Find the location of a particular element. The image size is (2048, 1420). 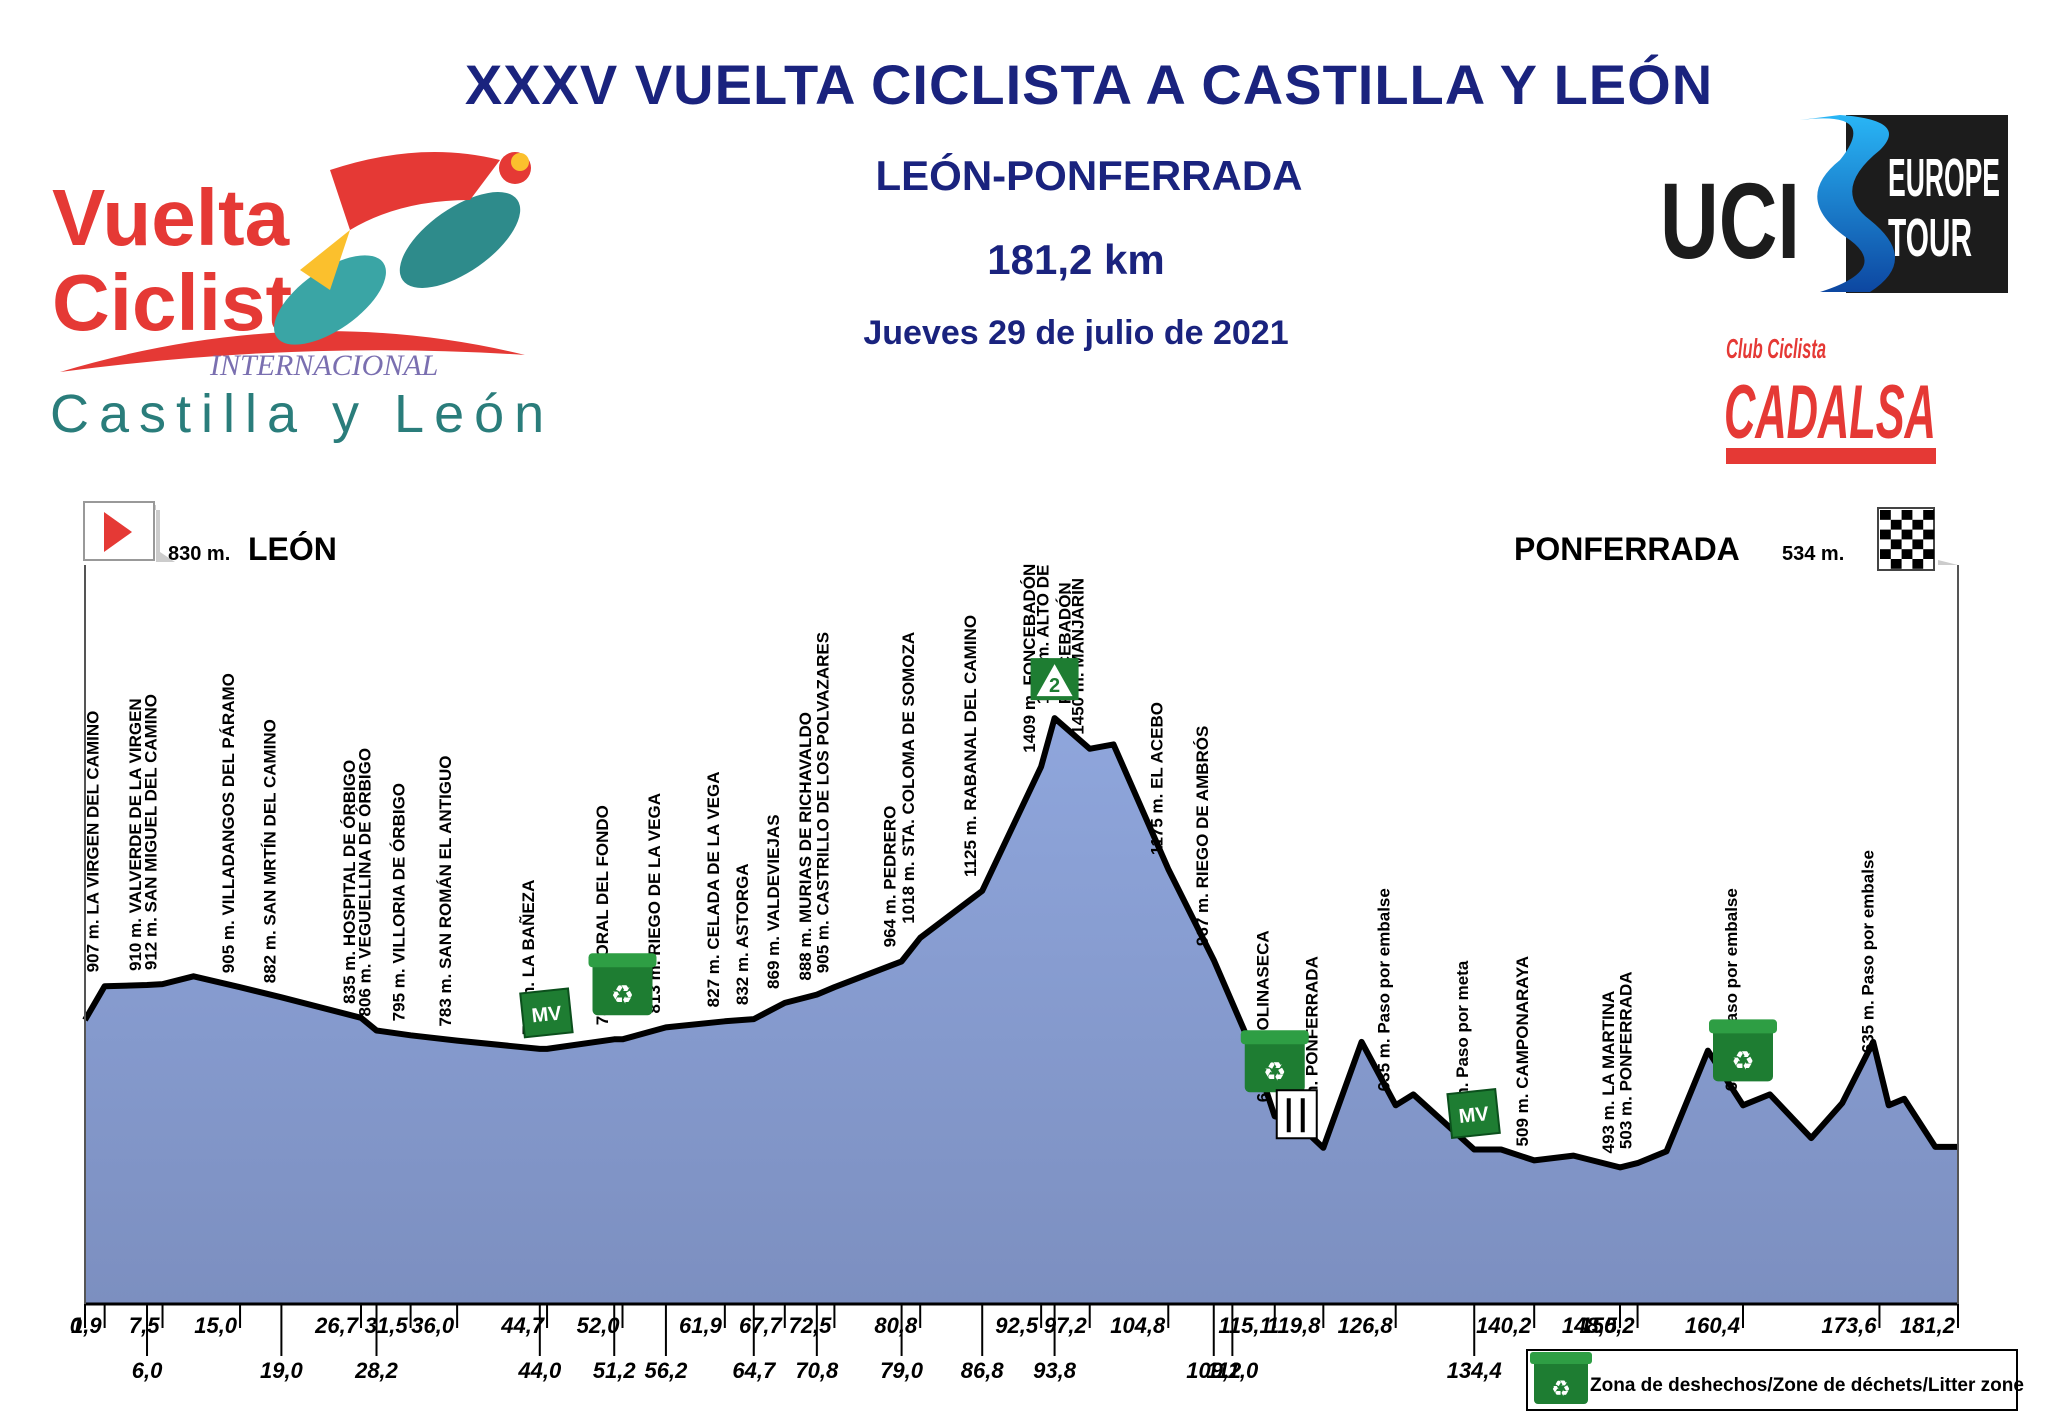

waypoint-label: 888 m. MURIAS DE RICHAVALDO is located at coordinates (805, 846).